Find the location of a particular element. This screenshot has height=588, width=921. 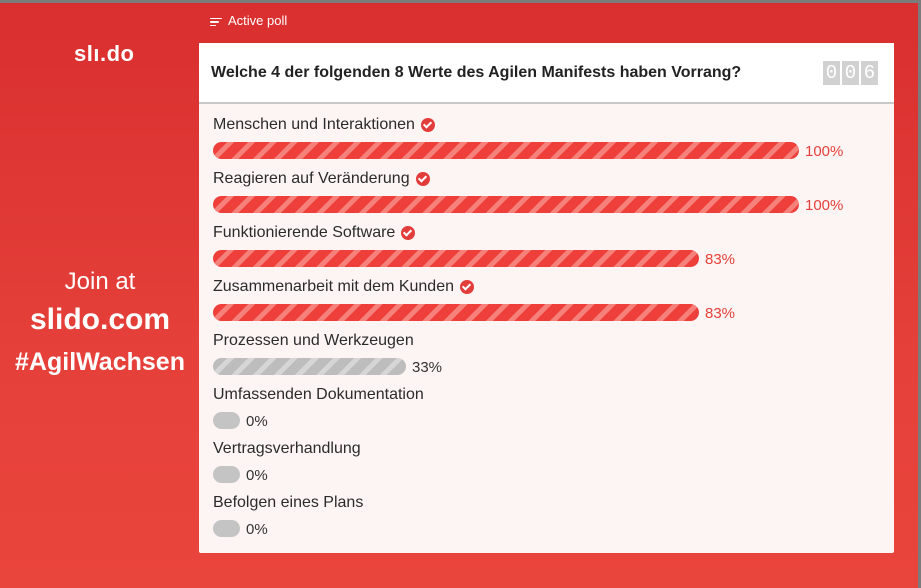

vote-counter-digit: 6 is located at coordinates (869, 73).